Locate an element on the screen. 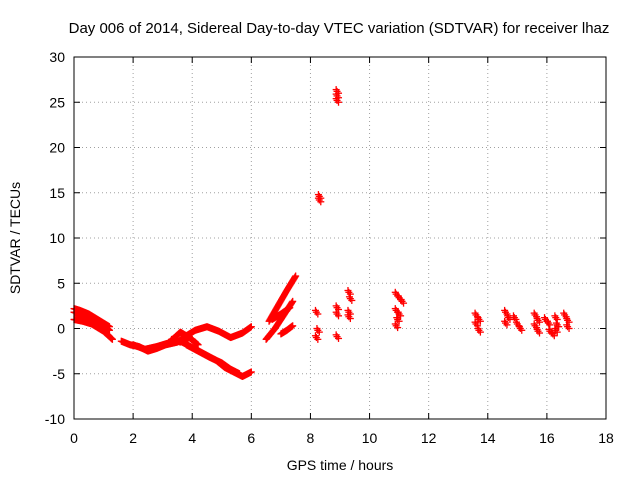 The image size is (640, 480). x-axis-label: GPS time / hours is located at coordinates (340, 465).